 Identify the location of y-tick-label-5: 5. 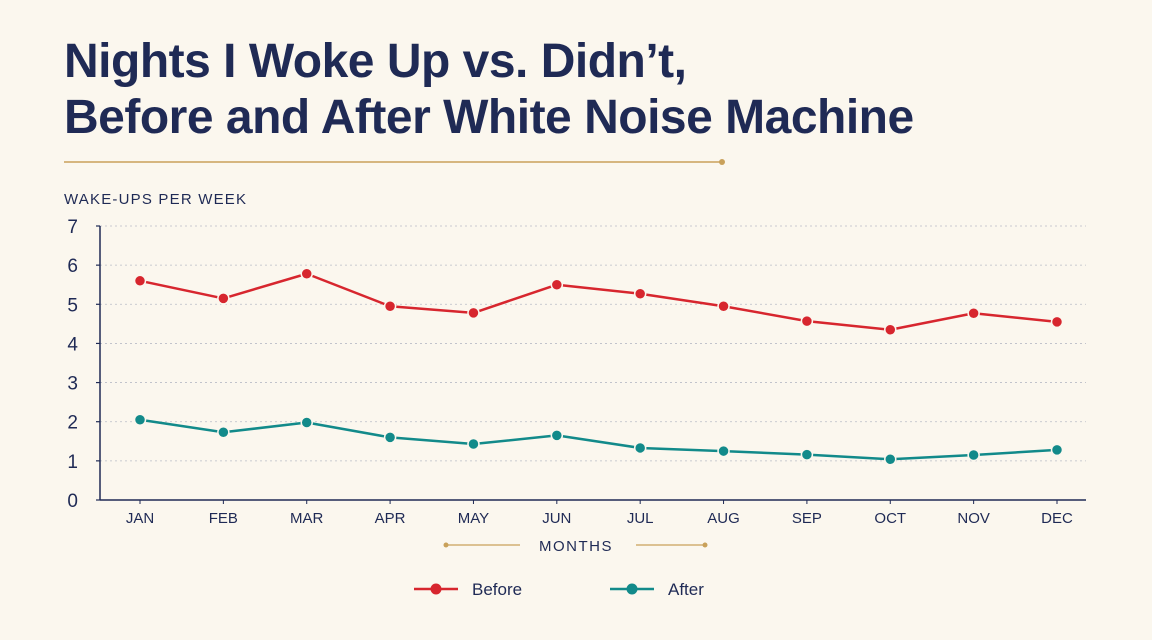
(72, 305).